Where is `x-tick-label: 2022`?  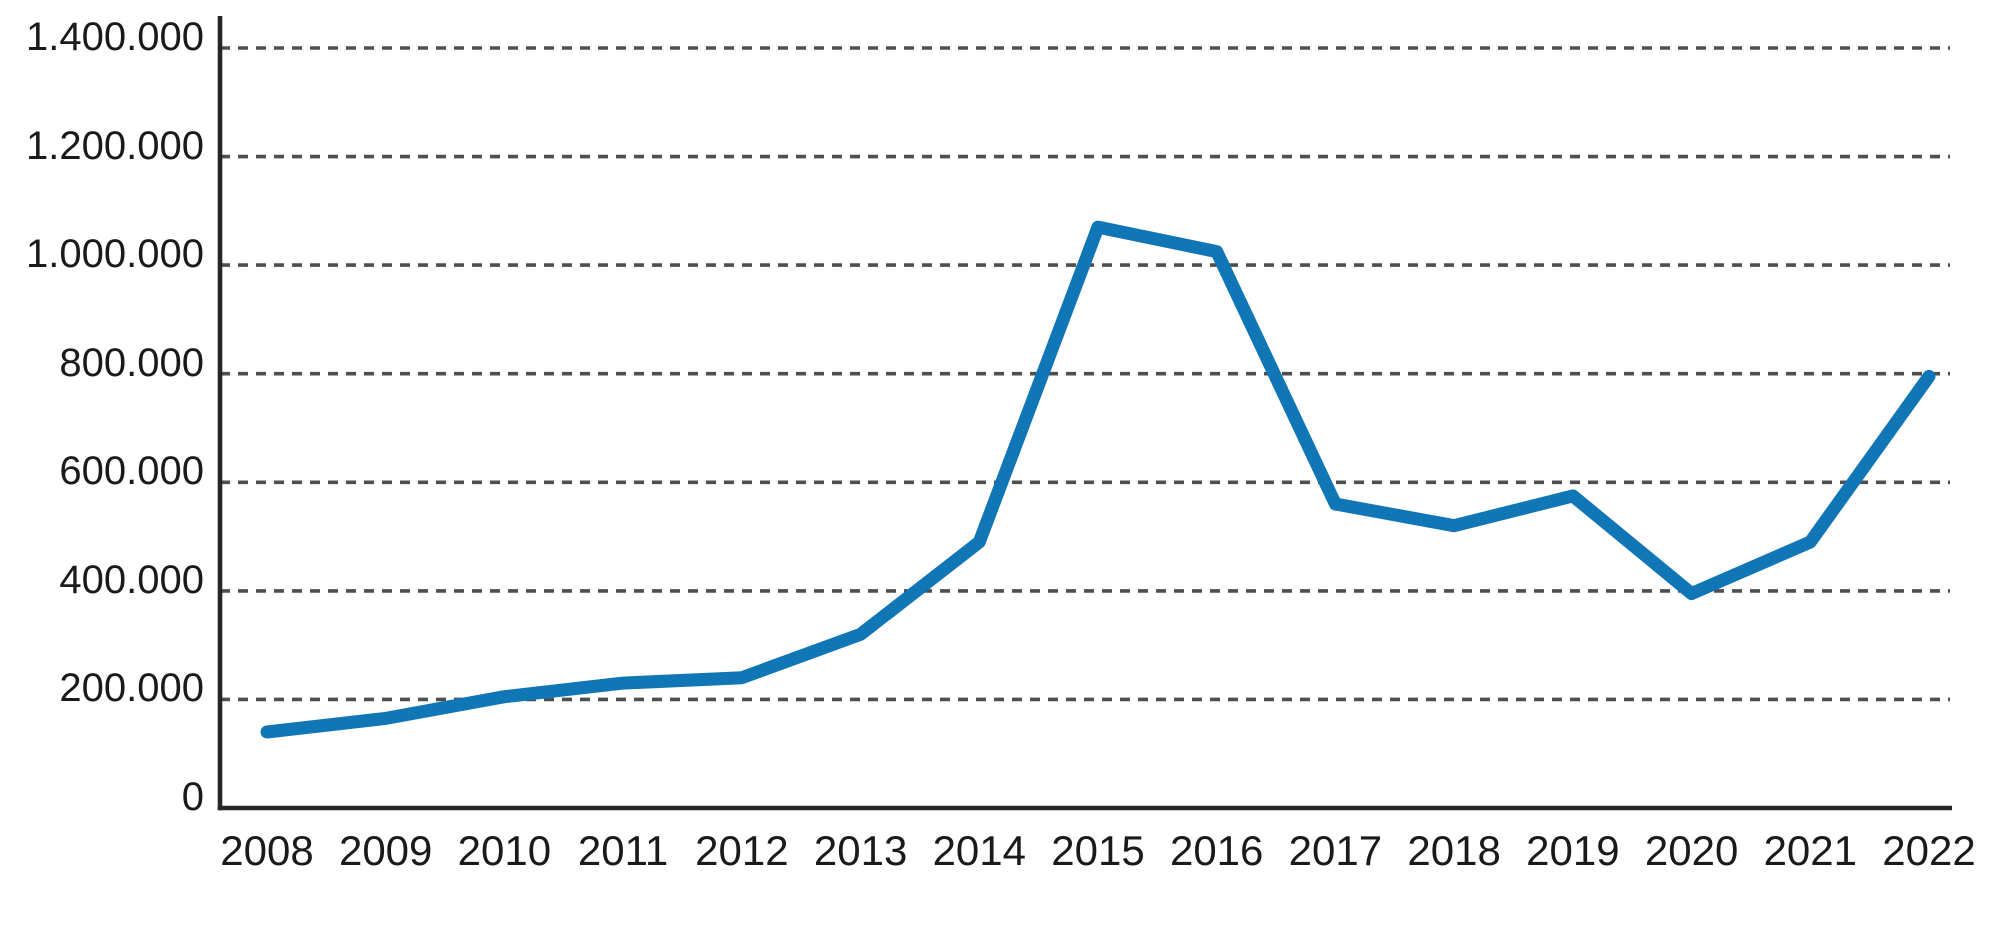 x-tick-label: 2022 is located at coordinates (1929, 850).